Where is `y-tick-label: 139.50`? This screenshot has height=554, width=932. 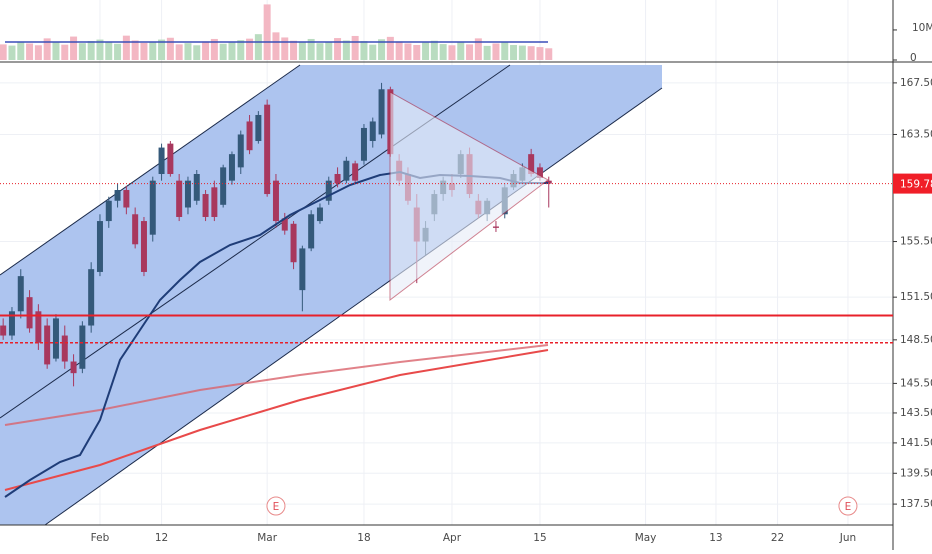
y-tick-label: 139.50 is located at coordinates (916, 473).